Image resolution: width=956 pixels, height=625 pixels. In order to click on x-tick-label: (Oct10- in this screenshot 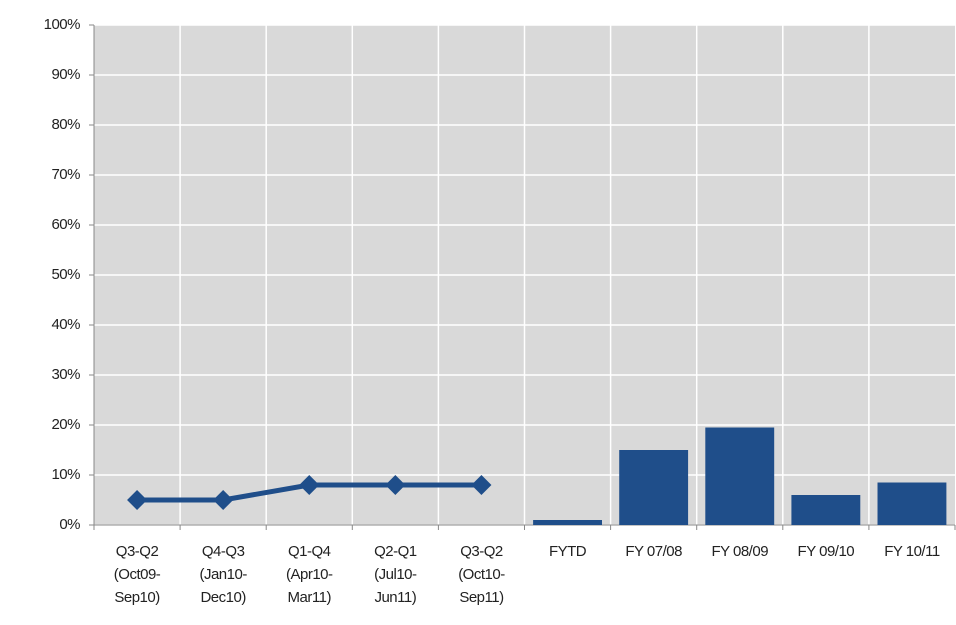, I will do `click(481, 574)`.